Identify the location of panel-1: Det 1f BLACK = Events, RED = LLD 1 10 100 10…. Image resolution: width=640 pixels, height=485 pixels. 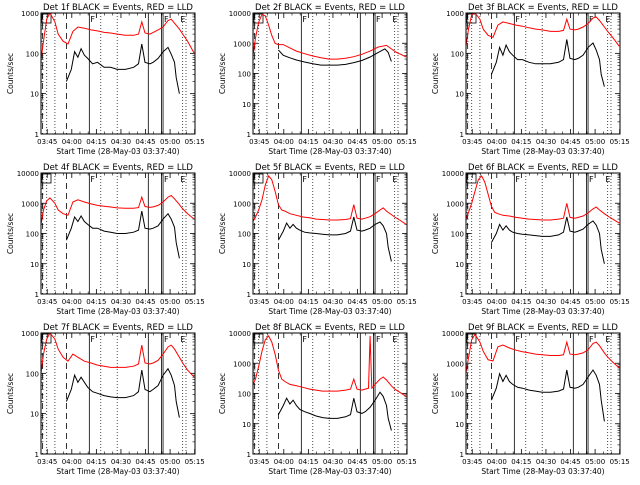
(105, 79).